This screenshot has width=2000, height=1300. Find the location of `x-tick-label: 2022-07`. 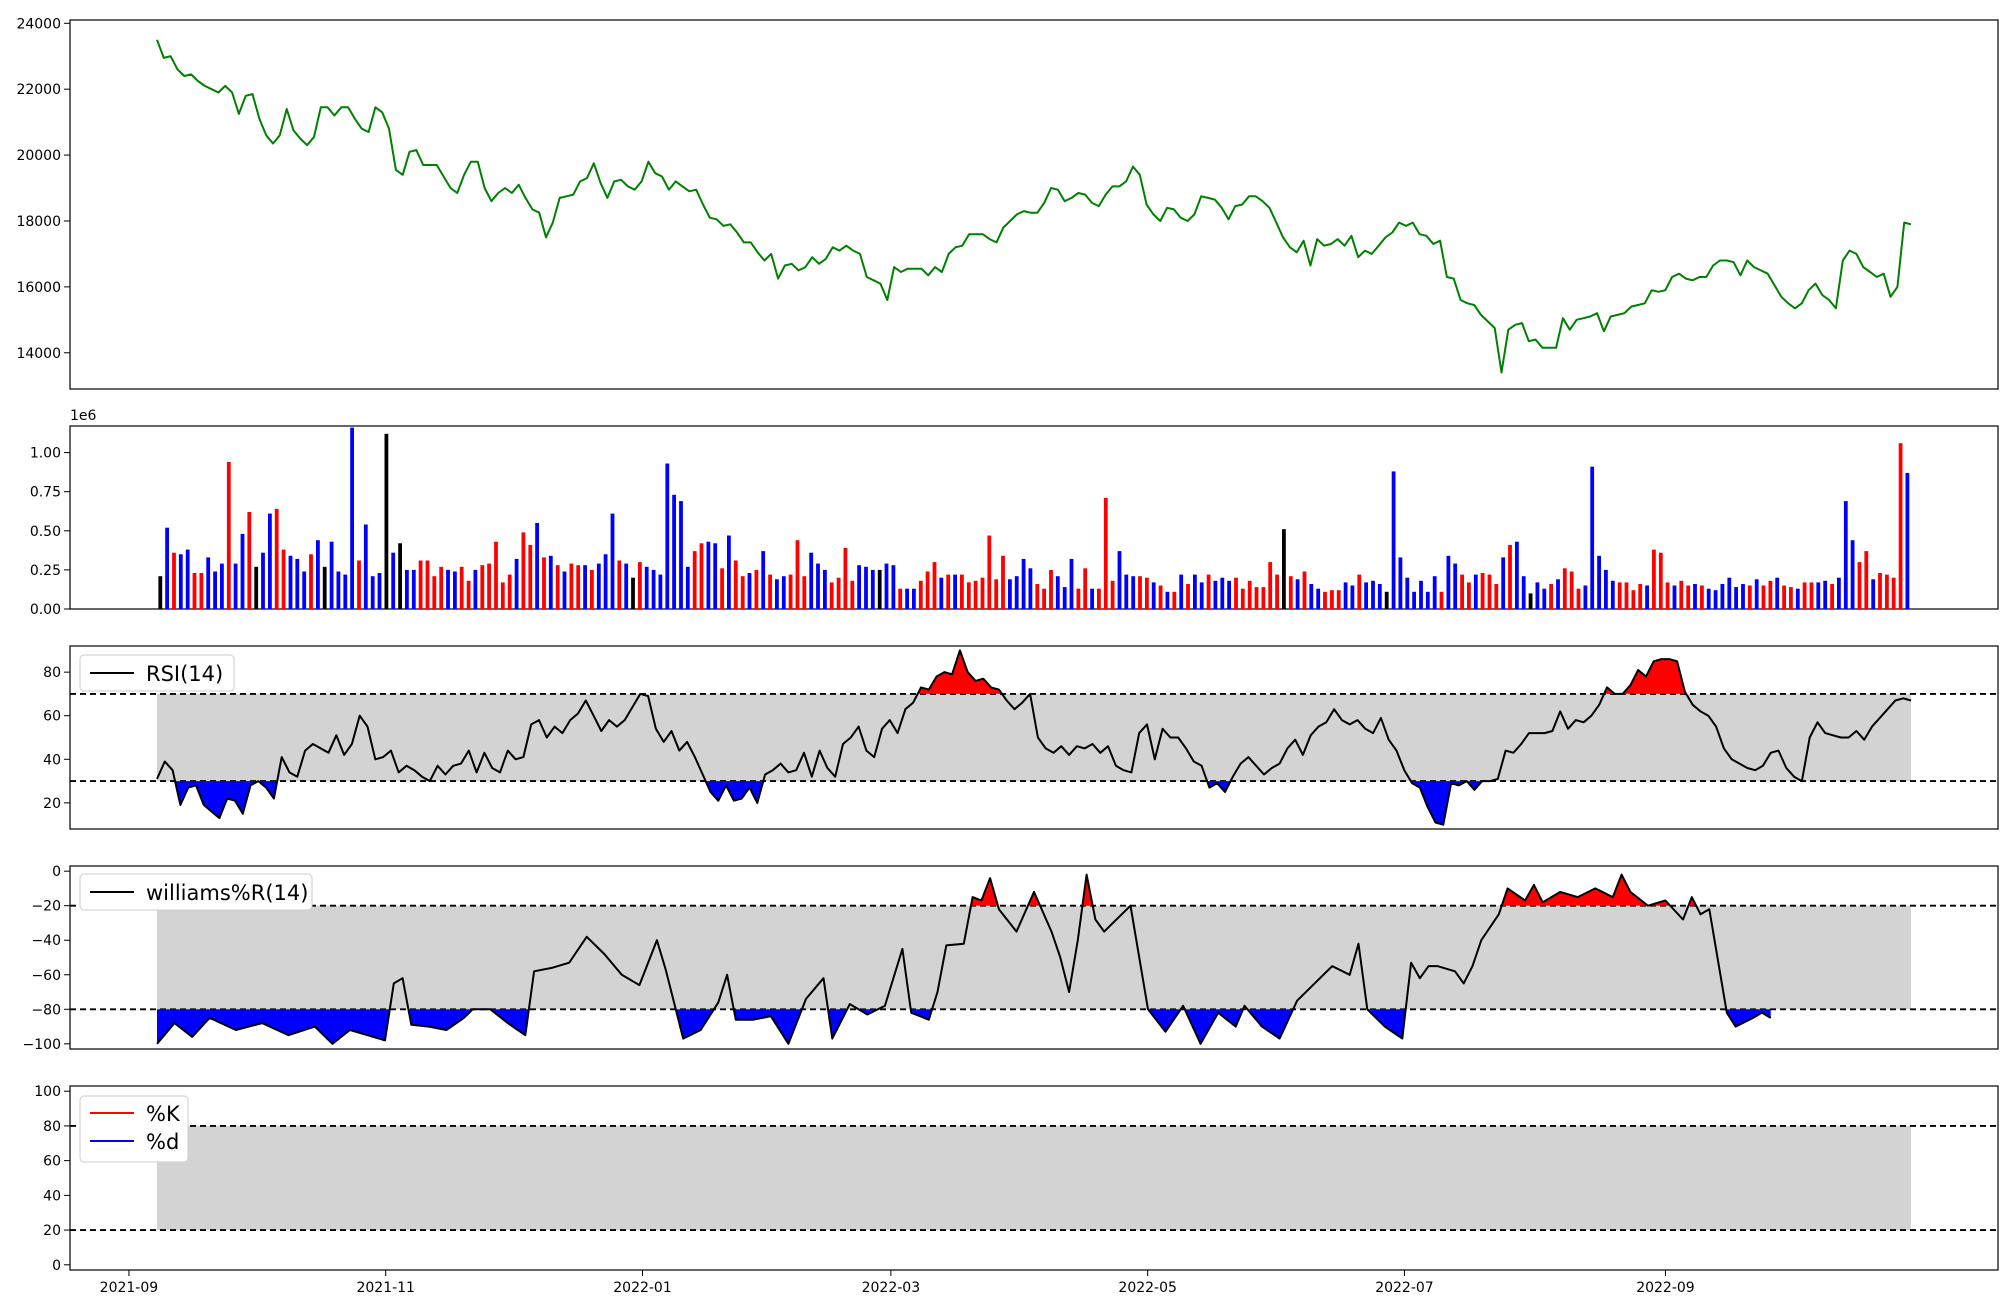

x-tick-label: 2022-07 is located at coordinates (1404, 1288).